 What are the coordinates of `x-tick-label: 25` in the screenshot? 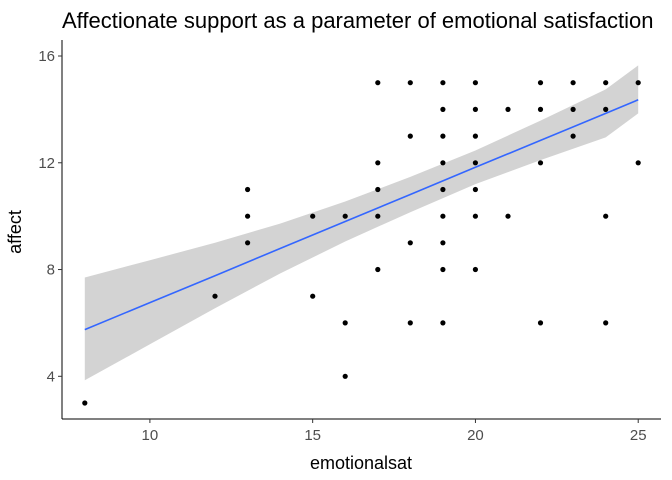 It's located at (638, 435).